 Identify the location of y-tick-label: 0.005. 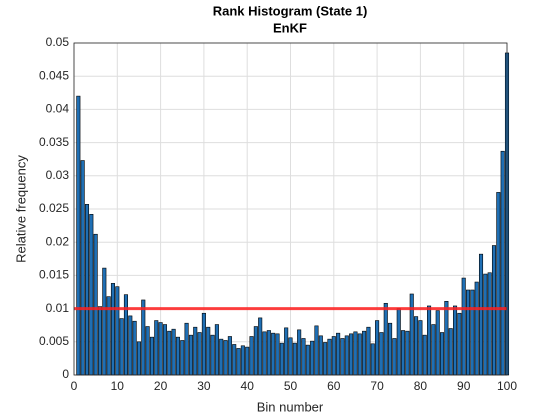
(54, 341).